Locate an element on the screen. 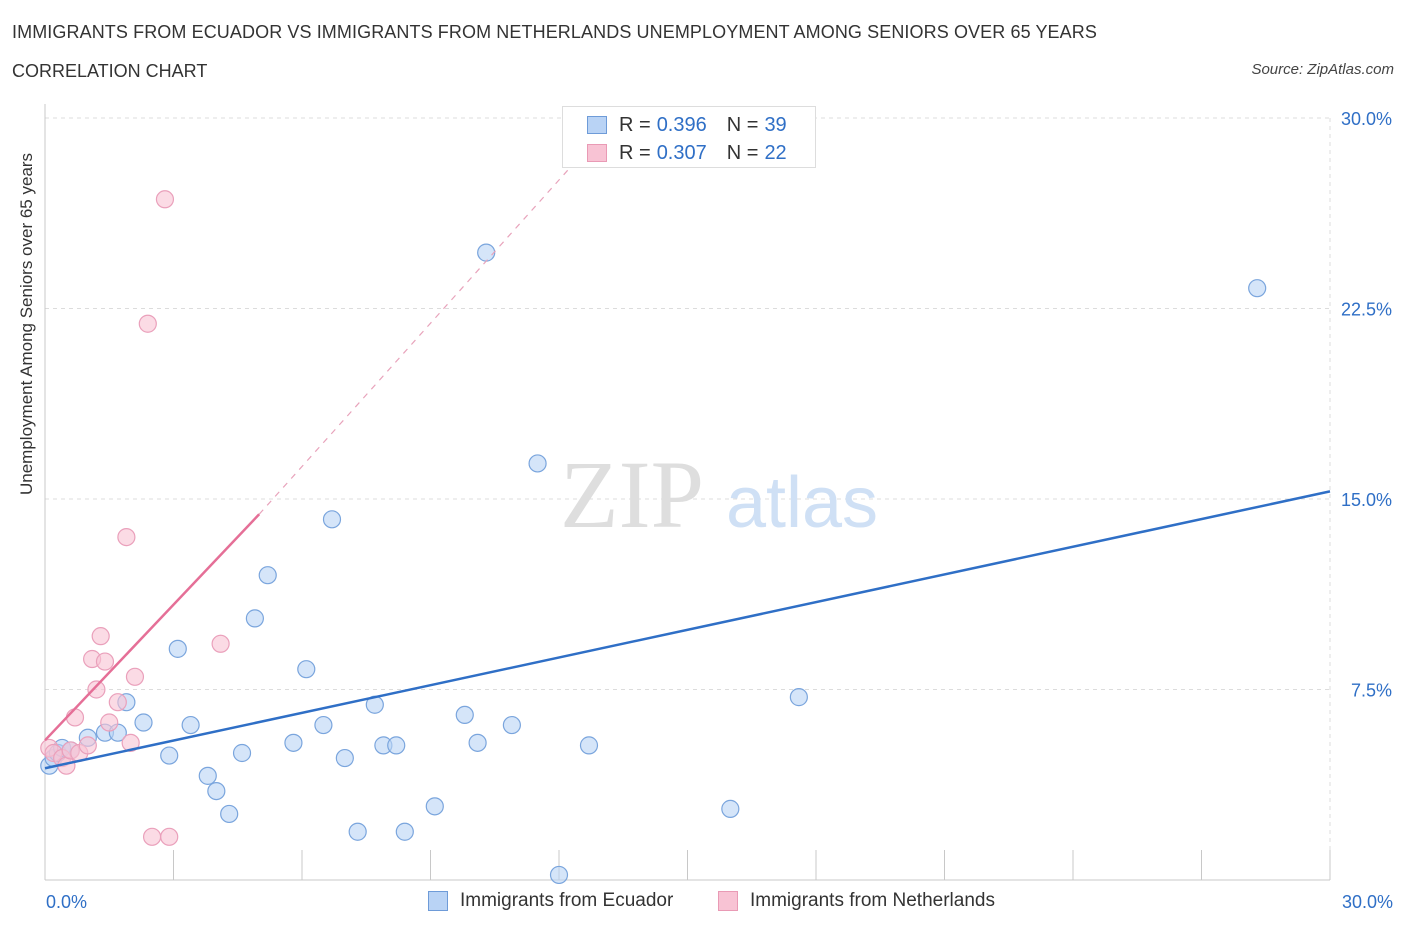 The width and height of the screenshot is (1406, 930). legend-item-netherlands: Immigrants from Netherlands is located at coordinates (856, 901).